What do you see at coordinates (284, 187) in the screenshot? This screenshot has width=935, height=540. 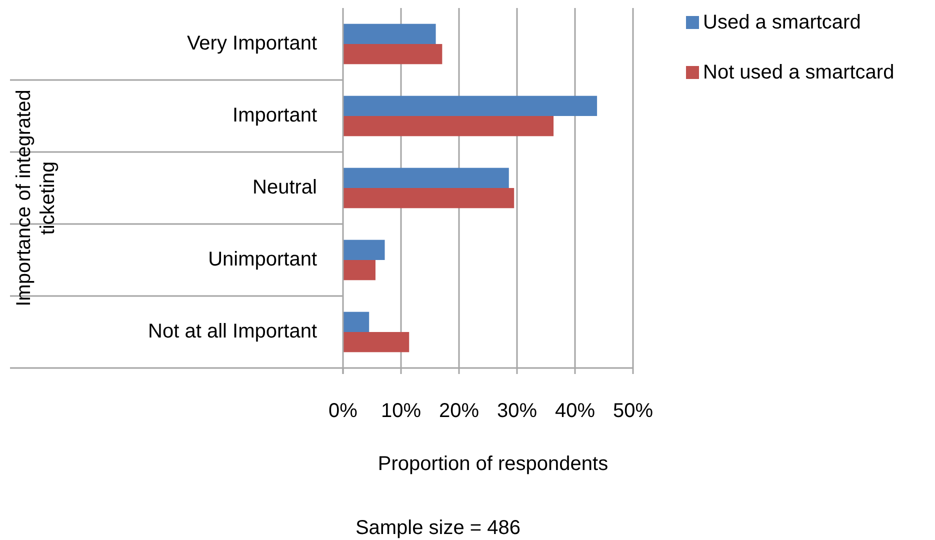 I see `y-tick-label: Neutral` at bounding box center [284, 187].